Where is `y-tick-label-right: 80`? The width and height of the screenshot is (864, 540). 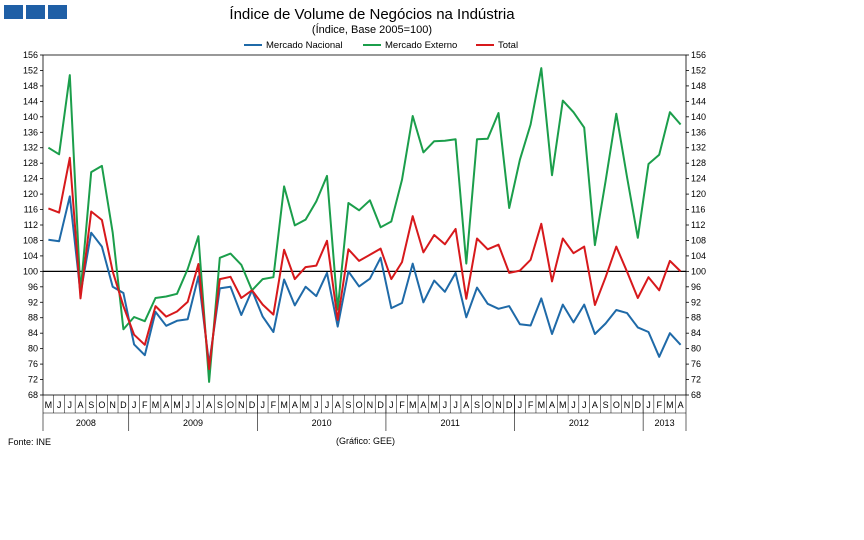
y-tick-label-right: 80 is located at coordinates (696, 349).